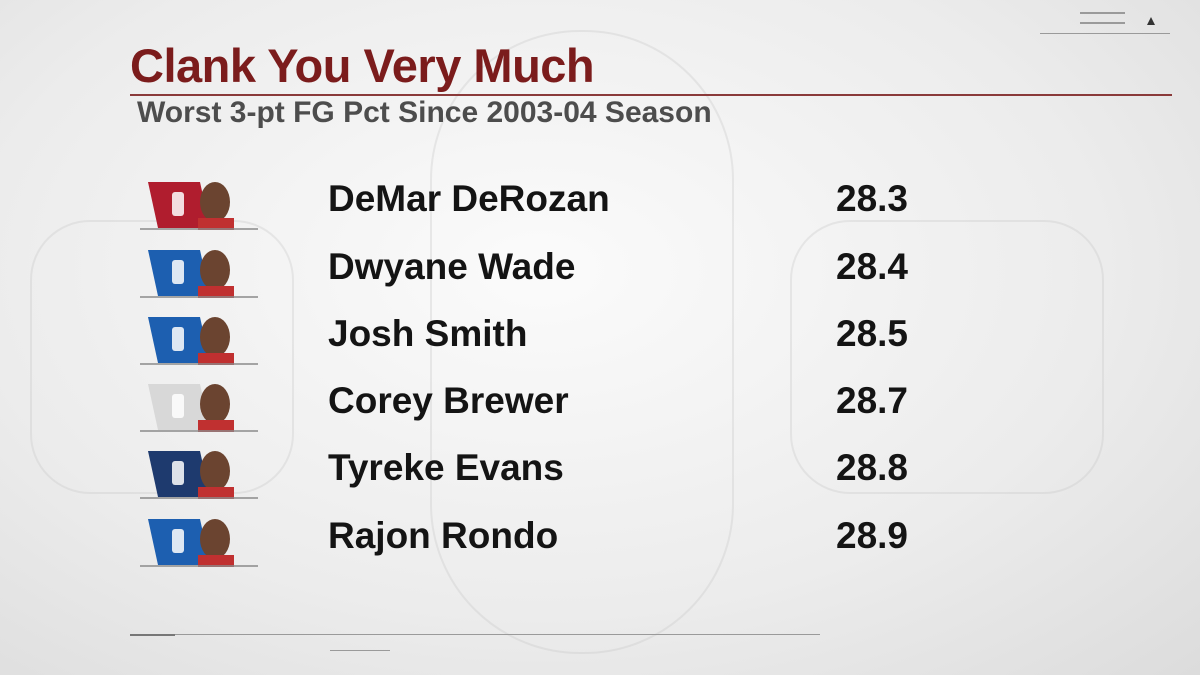 The height and width of the screenshot is (675, 1200). What do you see at coordinates (428, 333) in the screenshot?
I see `player-name: Josh Smith` at bounding box center [428, 333].